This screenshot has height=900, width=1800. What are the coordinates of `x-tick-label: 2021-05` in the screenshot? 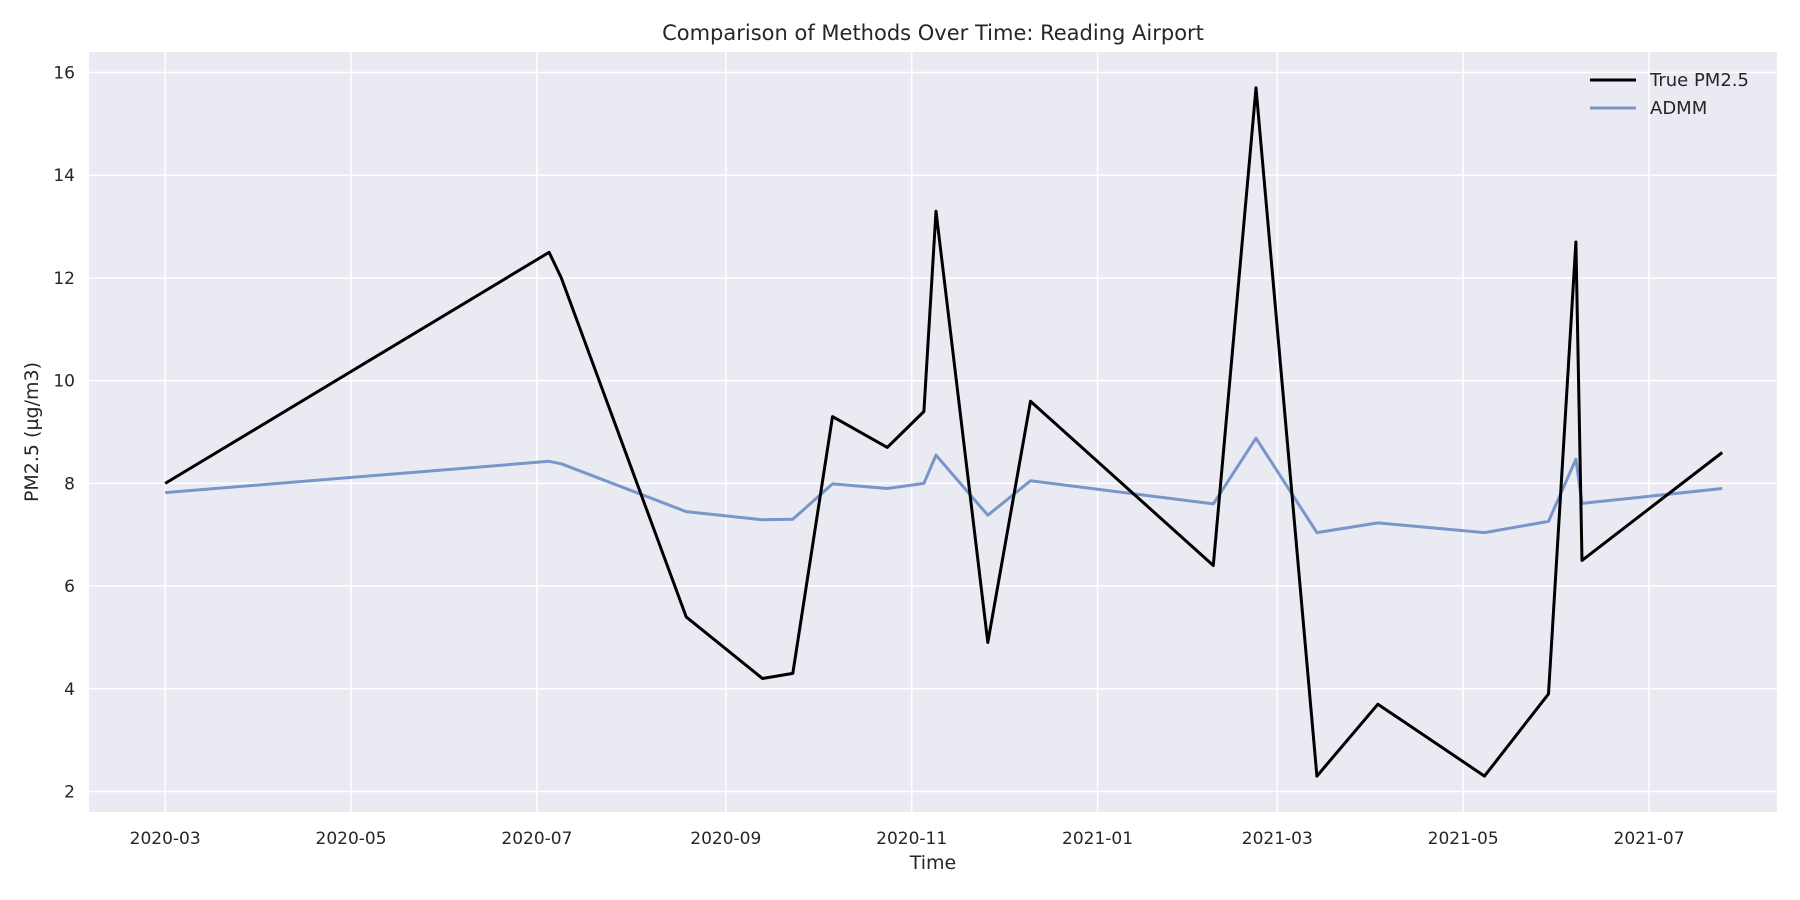 It's located at (1463, 839).